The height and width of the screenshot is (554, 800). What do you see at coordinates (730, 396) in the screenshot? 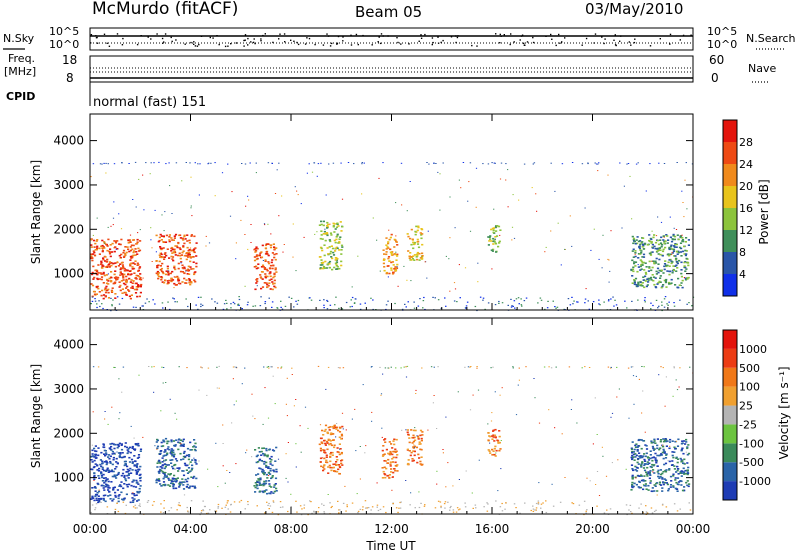
I see `colorbar-swatch` at bounding box center [730, 396].